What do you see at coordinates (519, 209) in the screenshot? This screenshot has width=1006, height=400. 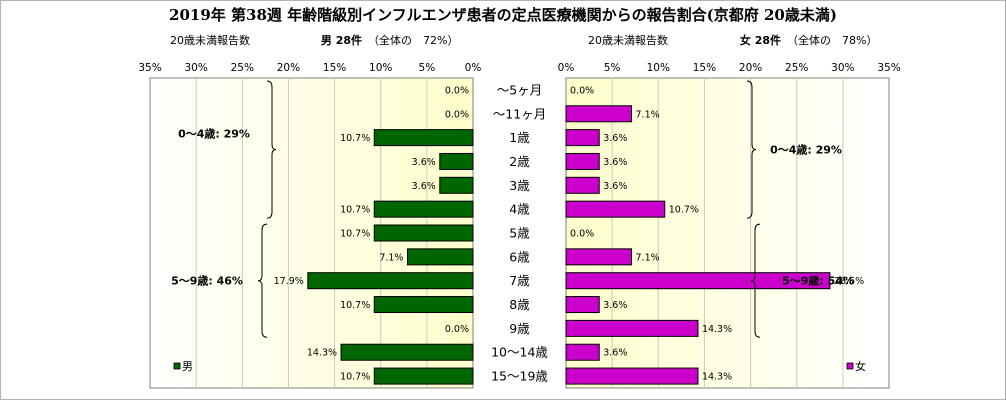 I see `category-label: 4歳` at bounding box center [519, 209].